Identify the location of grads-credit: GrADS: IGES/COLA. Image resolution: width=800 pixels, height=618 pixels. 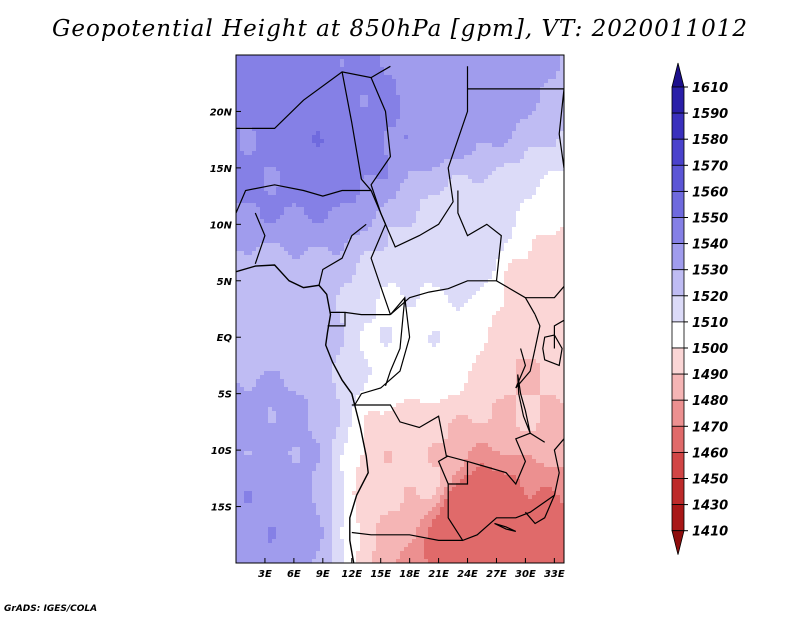
(51, 609).